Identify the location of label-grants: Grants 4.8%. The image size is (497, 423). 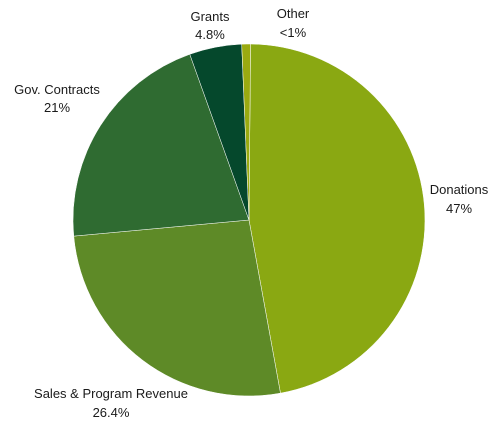
(210, 25).